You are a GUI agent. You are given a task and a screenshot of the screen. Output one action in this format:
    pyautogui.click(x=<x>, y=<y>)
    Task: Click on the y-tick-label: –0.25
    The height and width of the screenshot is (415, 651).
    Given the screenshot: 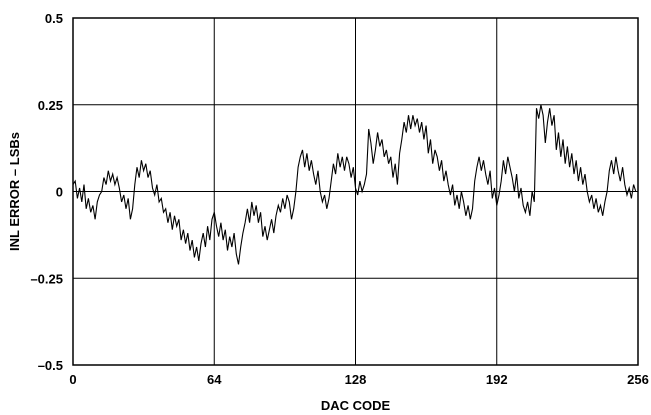 What is the action you would take?
    pyautogui.click(x=46, y=278)
    